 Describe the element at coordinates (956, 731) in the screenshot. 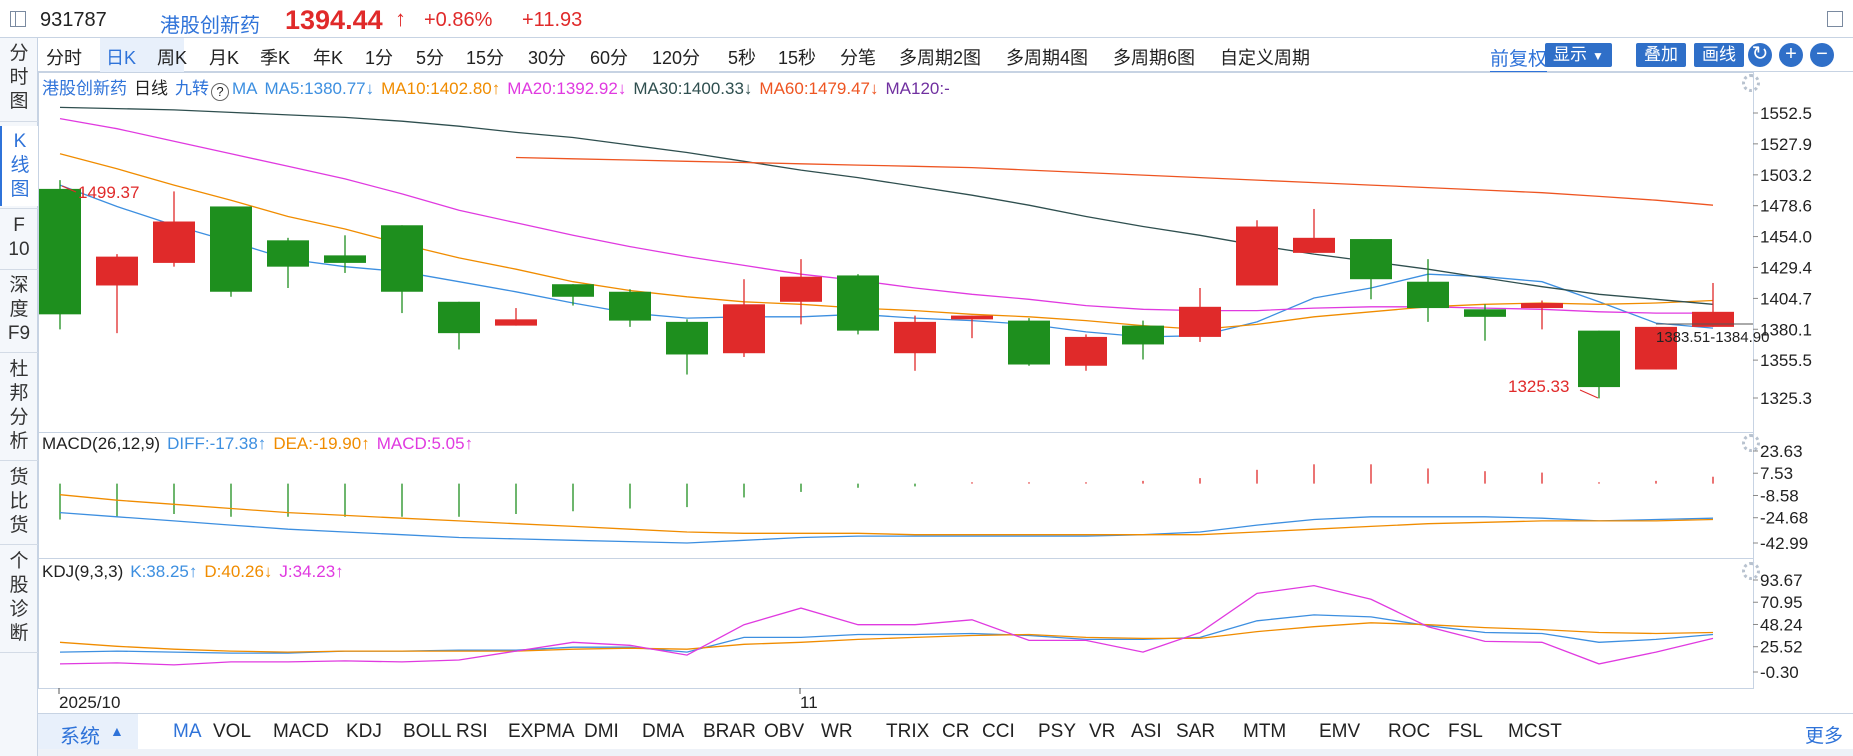

I see `indicator-tab-cr: CR` at that location.